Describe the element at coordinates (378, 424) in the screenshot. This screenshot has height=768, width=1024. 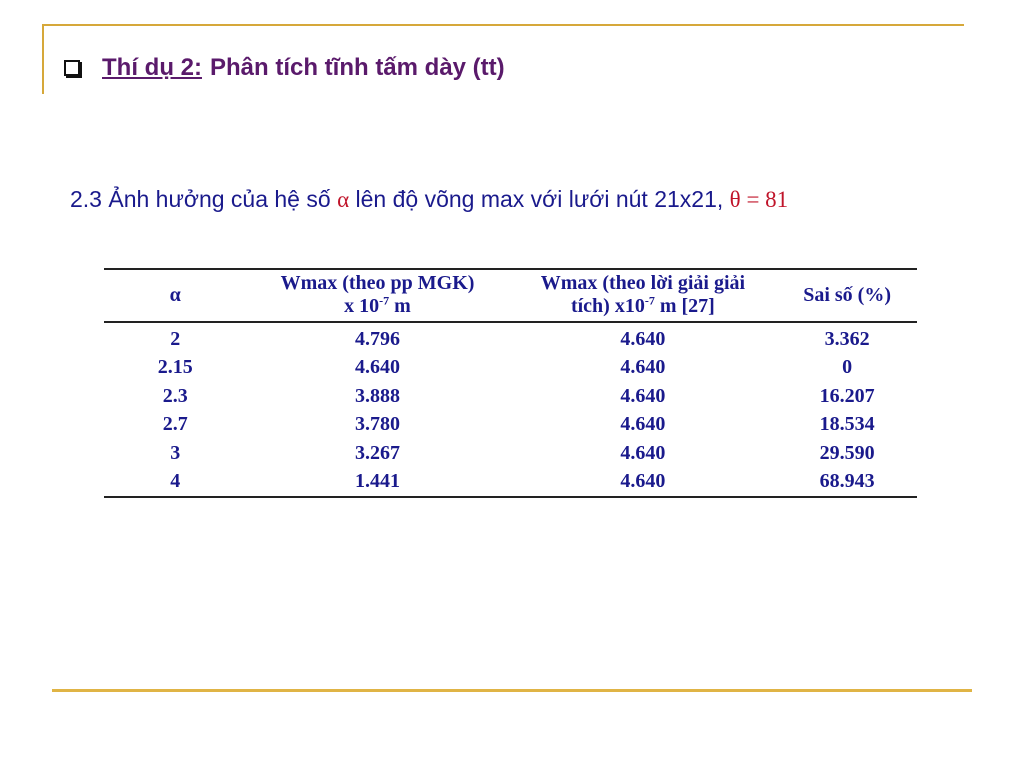
I see `cell-wmax-mgk: 3.780` at that location.